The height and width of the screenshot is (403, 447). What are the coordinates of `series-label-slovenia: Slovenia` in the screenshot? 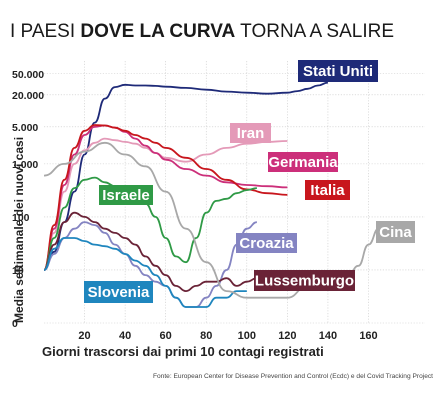 It's located at (118, 292).